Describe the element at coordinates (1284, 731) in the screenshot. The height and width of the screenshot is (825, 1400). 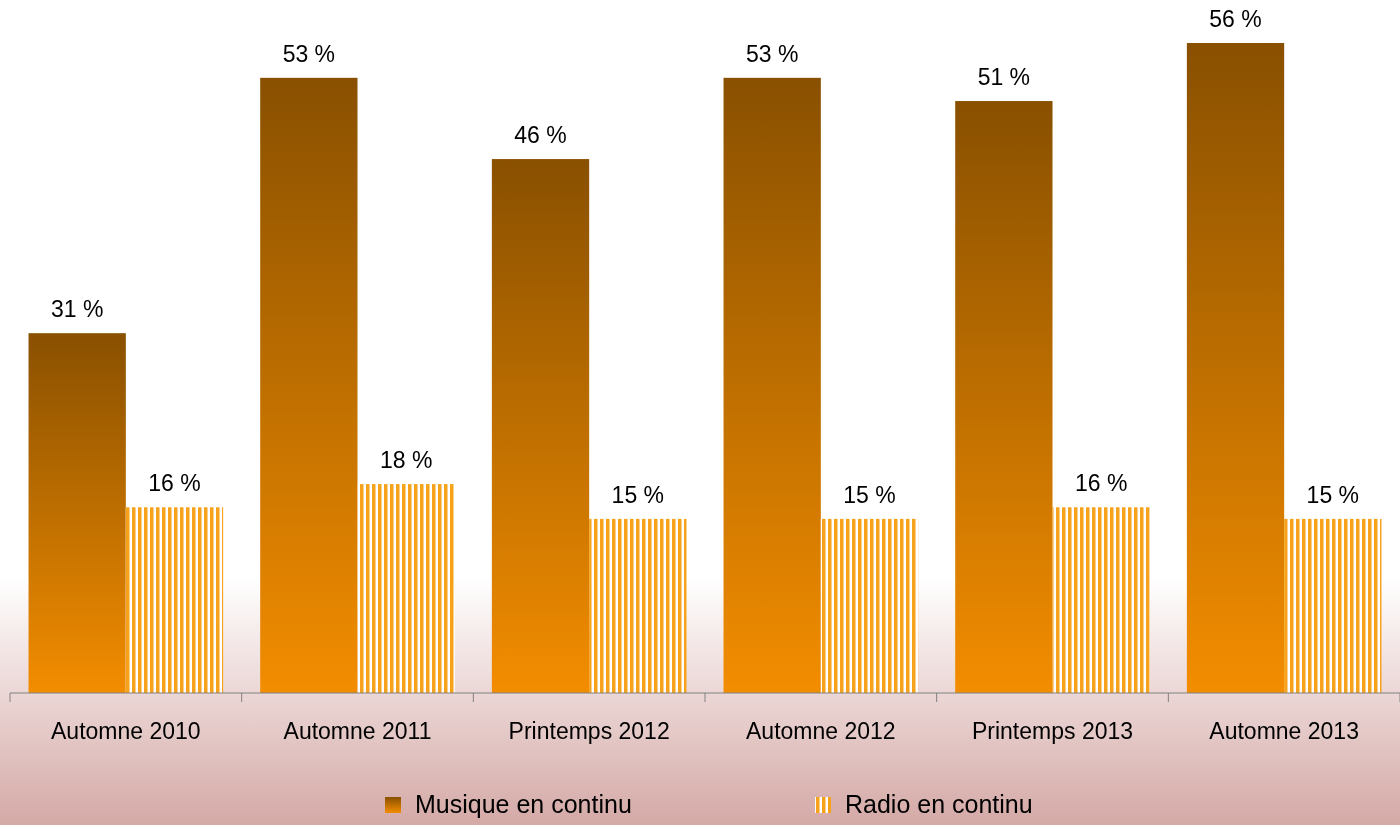
I see `x-tick-label: Automne 2013` at that location.